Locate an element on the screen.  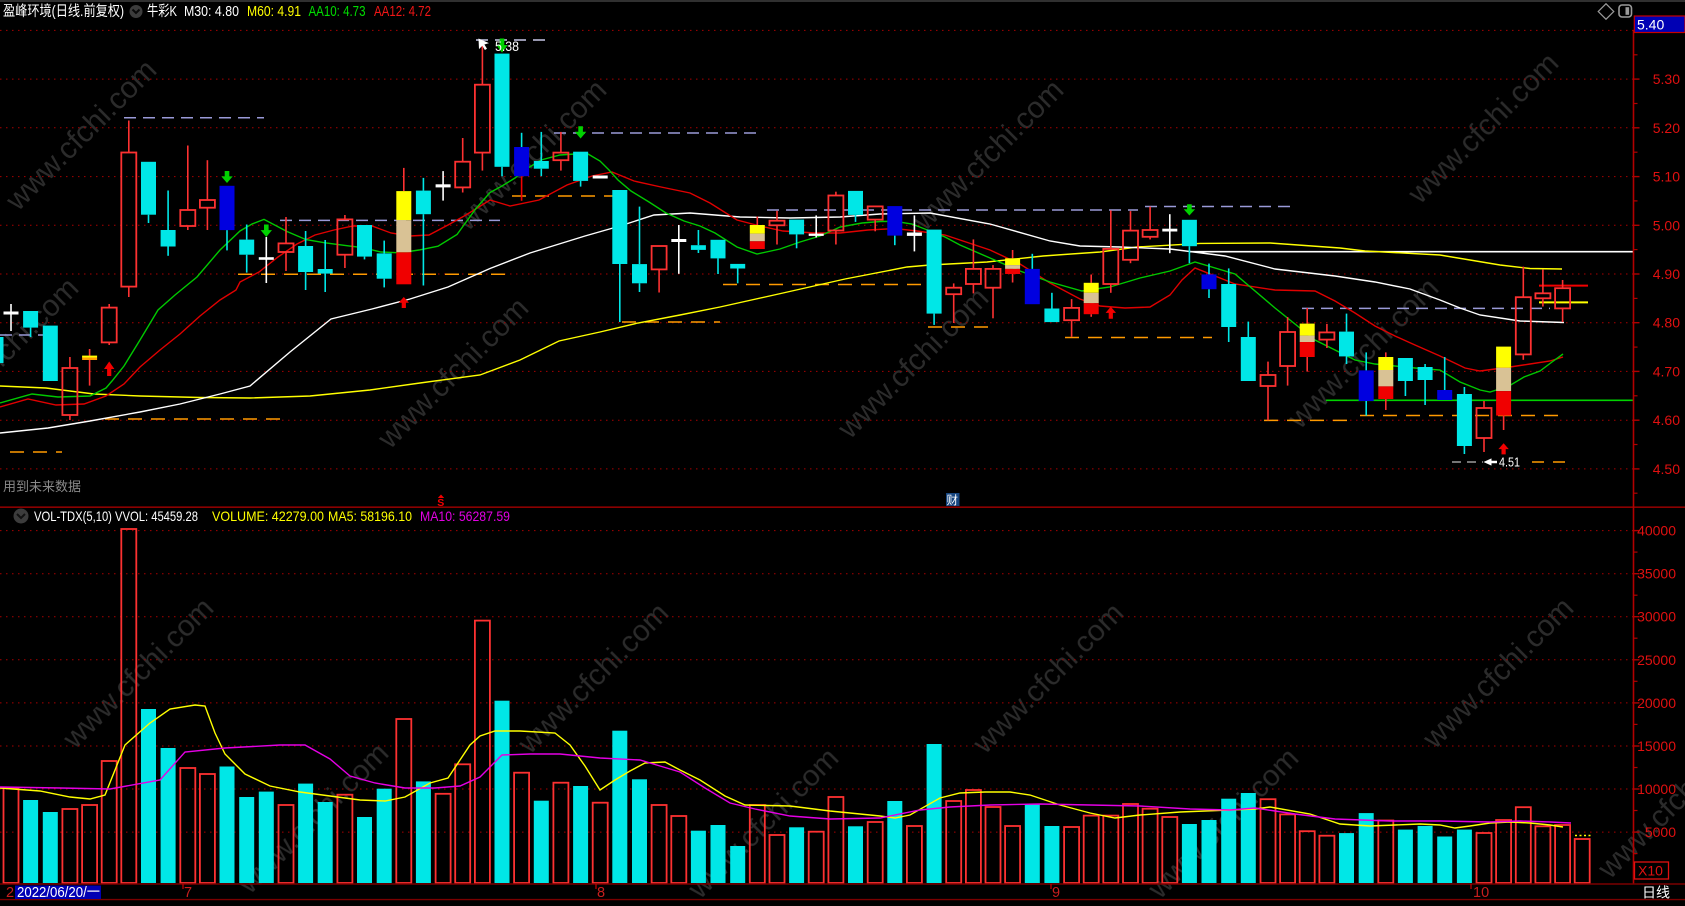
svg-text: 牛彩K is located at coordinates (162, 11).